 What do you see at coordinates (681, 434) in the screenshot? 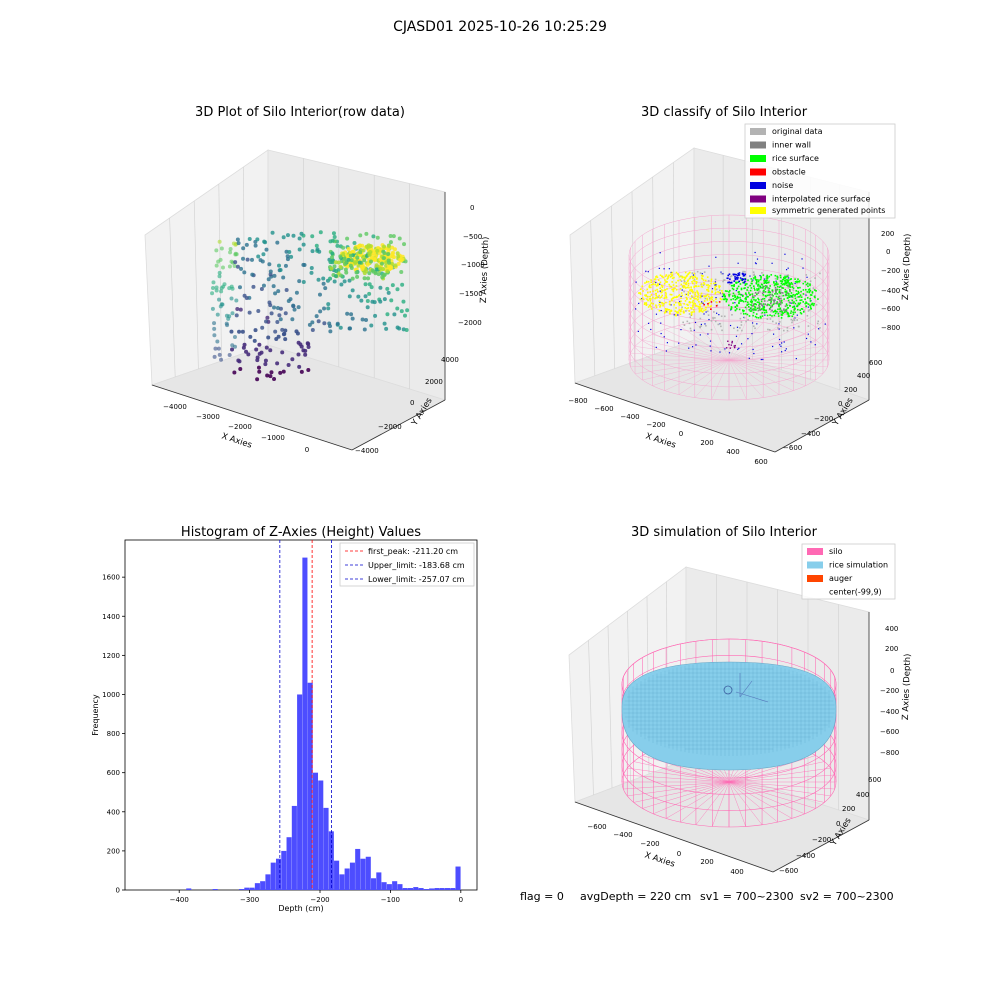
I see `p2-xtick: 0` at bounding box center [681, 434].